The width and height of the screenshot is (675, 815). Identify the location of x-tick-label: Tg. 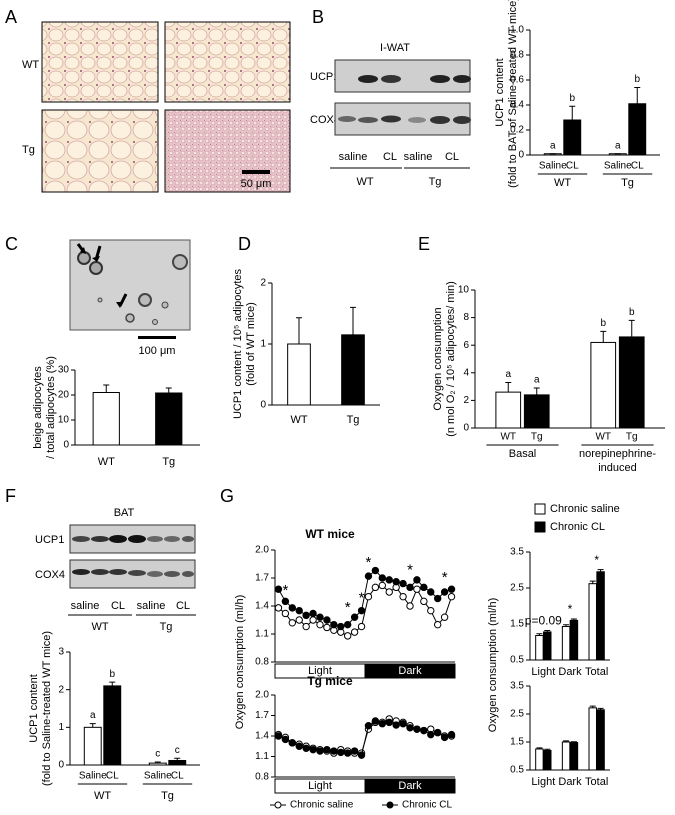
(168, 462).